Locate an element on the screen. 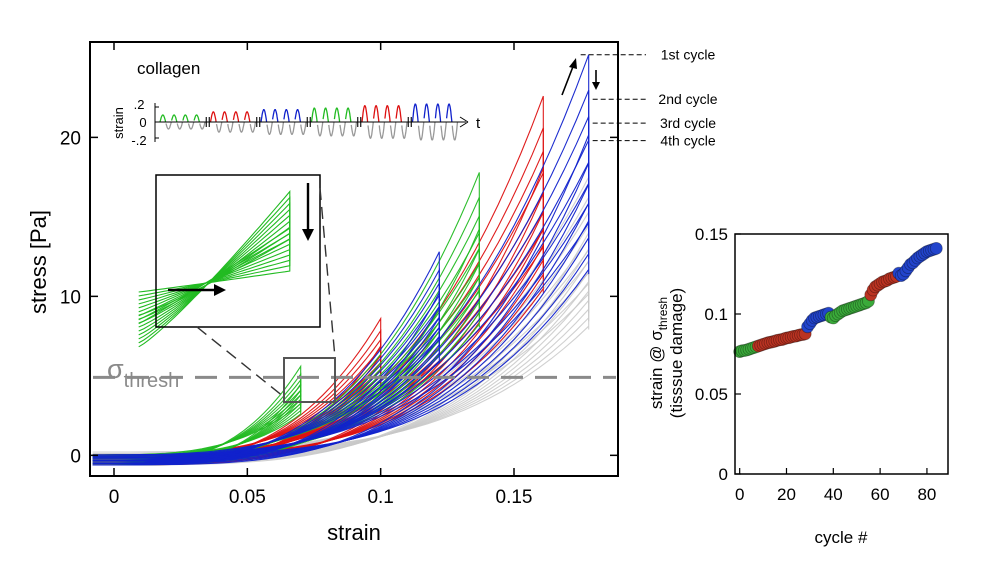  protocol-waves is located at coordinates (309, 122).